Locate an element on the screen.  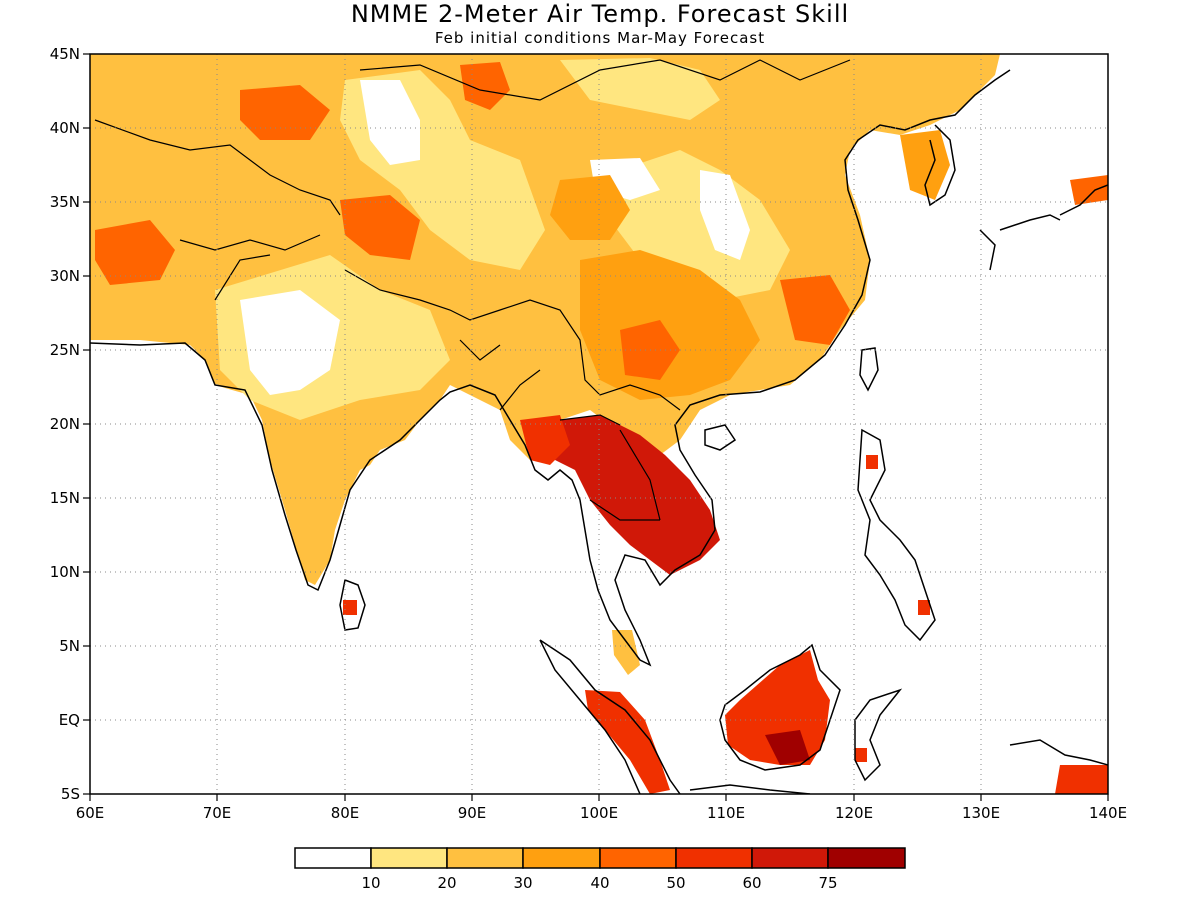
legend-label-40: 40 is located at coordinates (599, 883).